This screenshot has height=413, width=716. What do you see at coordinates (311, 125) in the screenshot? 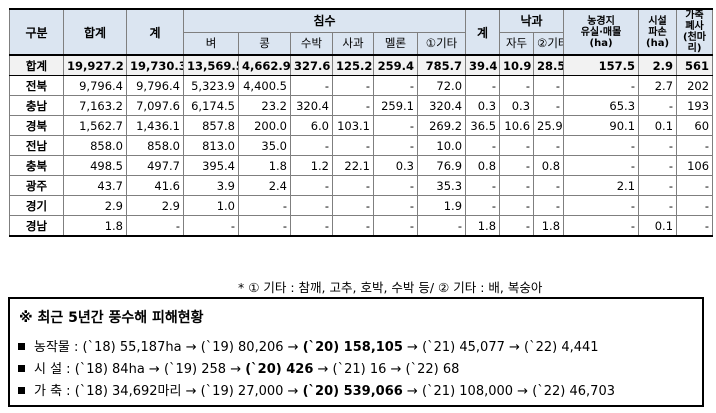
I see `value-cell: 6.0` at bounding box center [311, 125].